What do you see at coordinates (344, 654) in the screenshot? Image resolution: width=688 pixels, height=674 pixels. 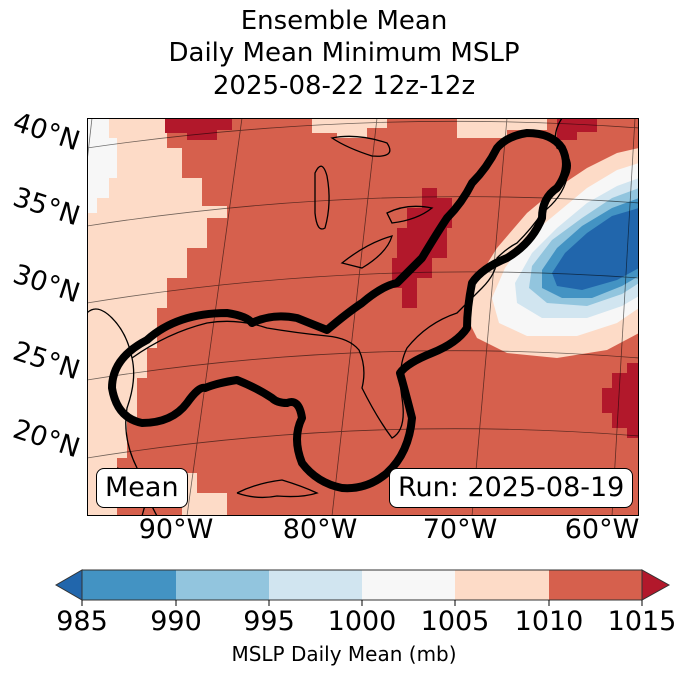 I see `colorbar-label: MSLP Daily Mean (mb)` at bounding box center [344, 654].